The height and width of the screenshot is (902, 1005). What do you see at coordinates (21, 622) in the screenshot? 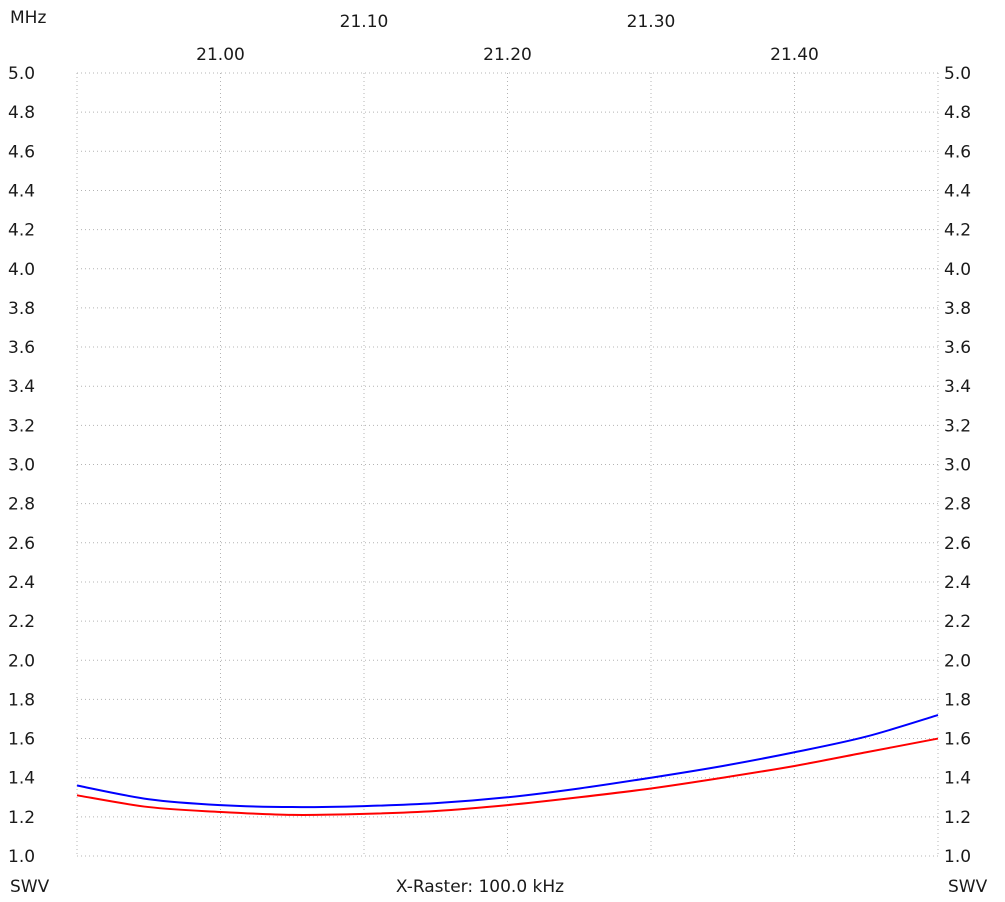
I see `y-tick-left: 2.2` at bounding box center [21, 622].